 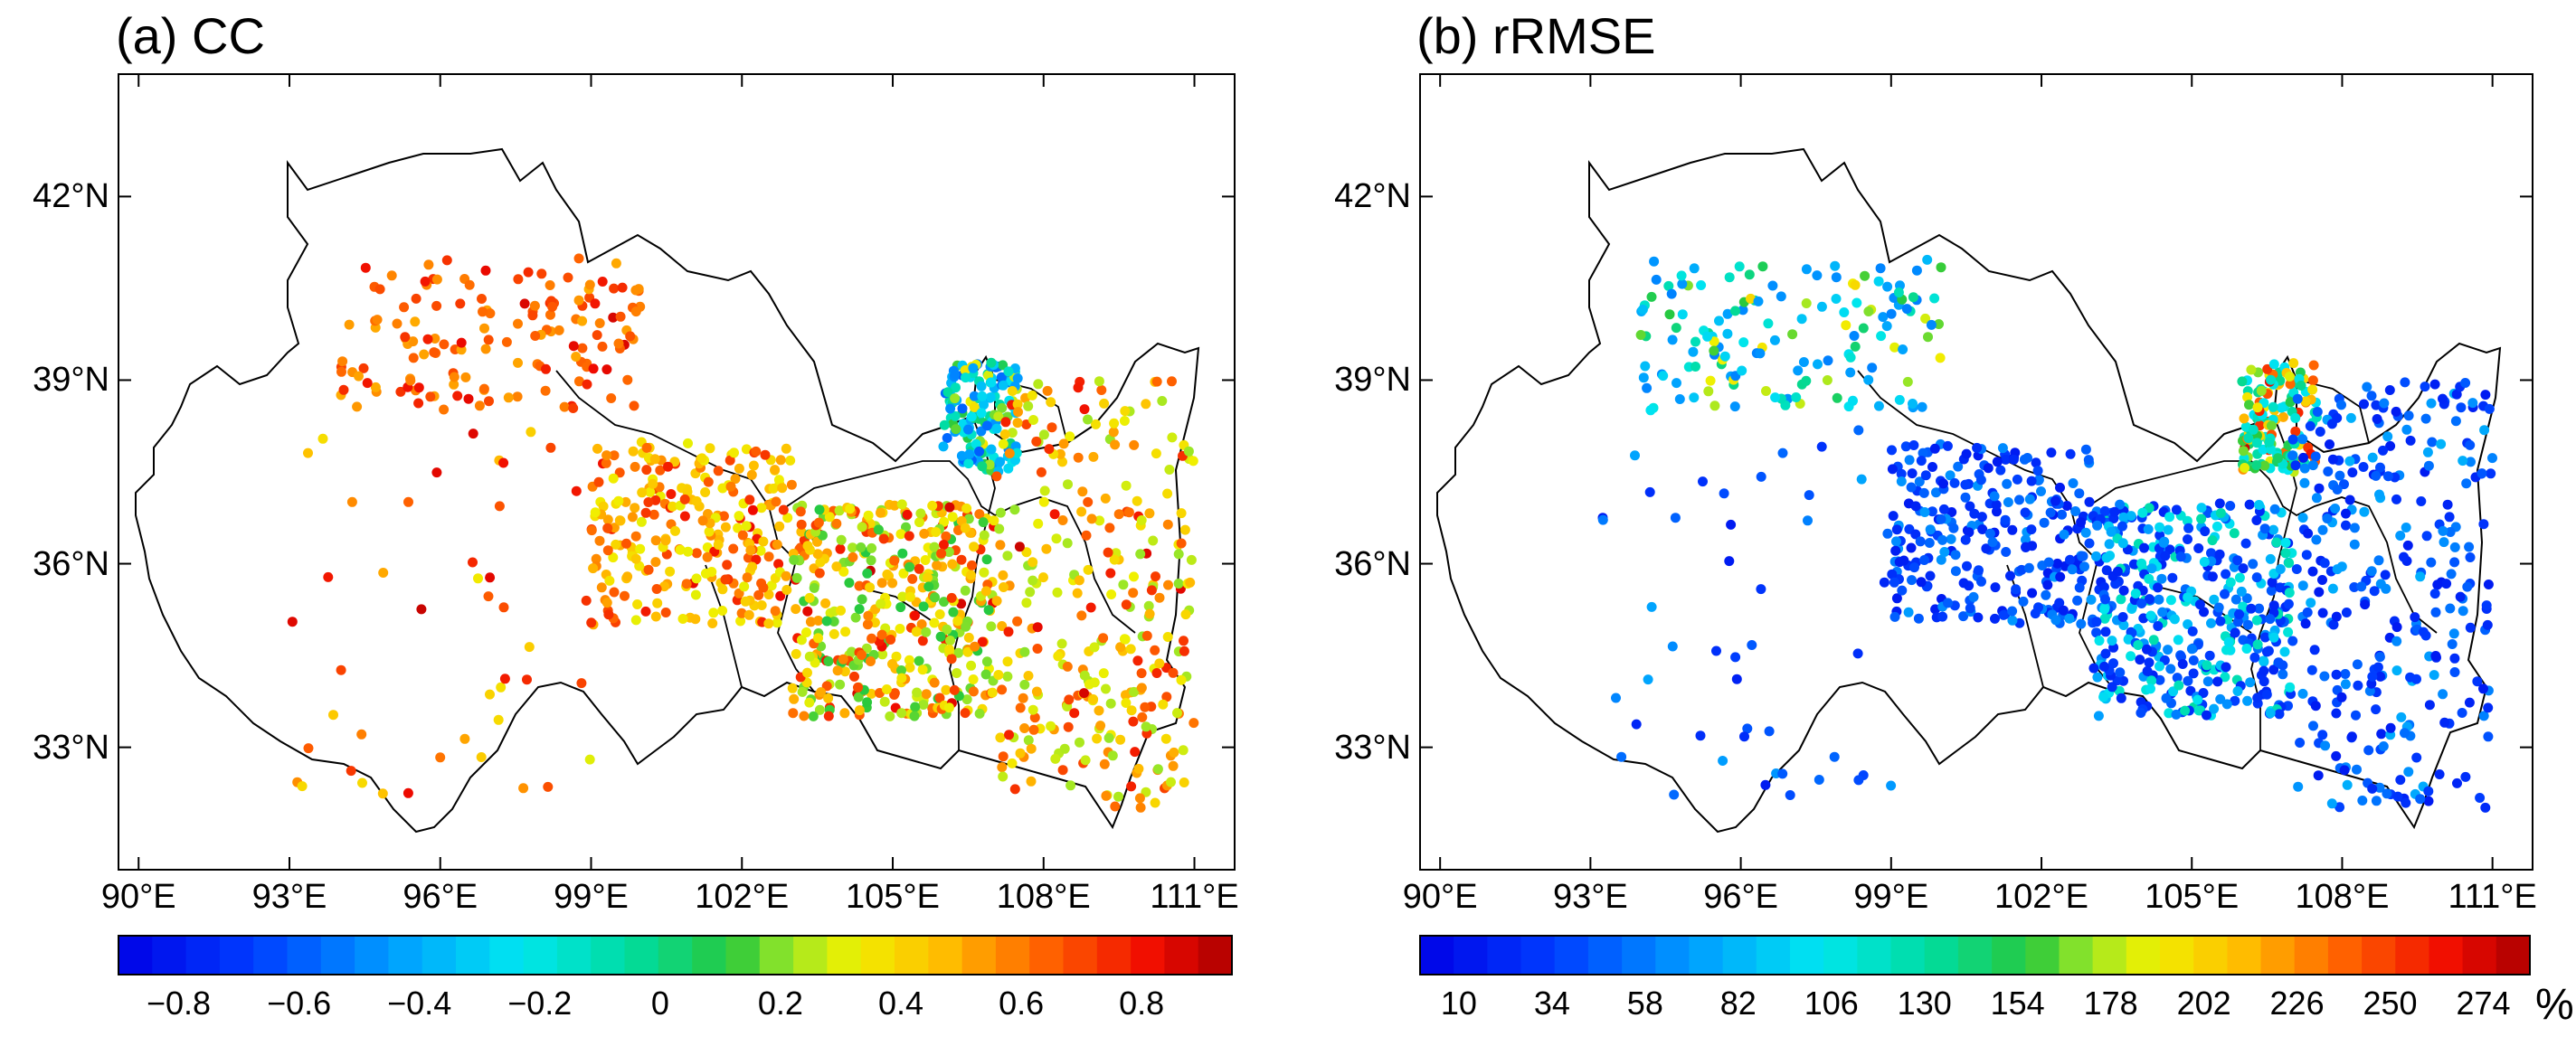 I want to click on lon-tick-label: 111°E, so click(x=2492, y=897).